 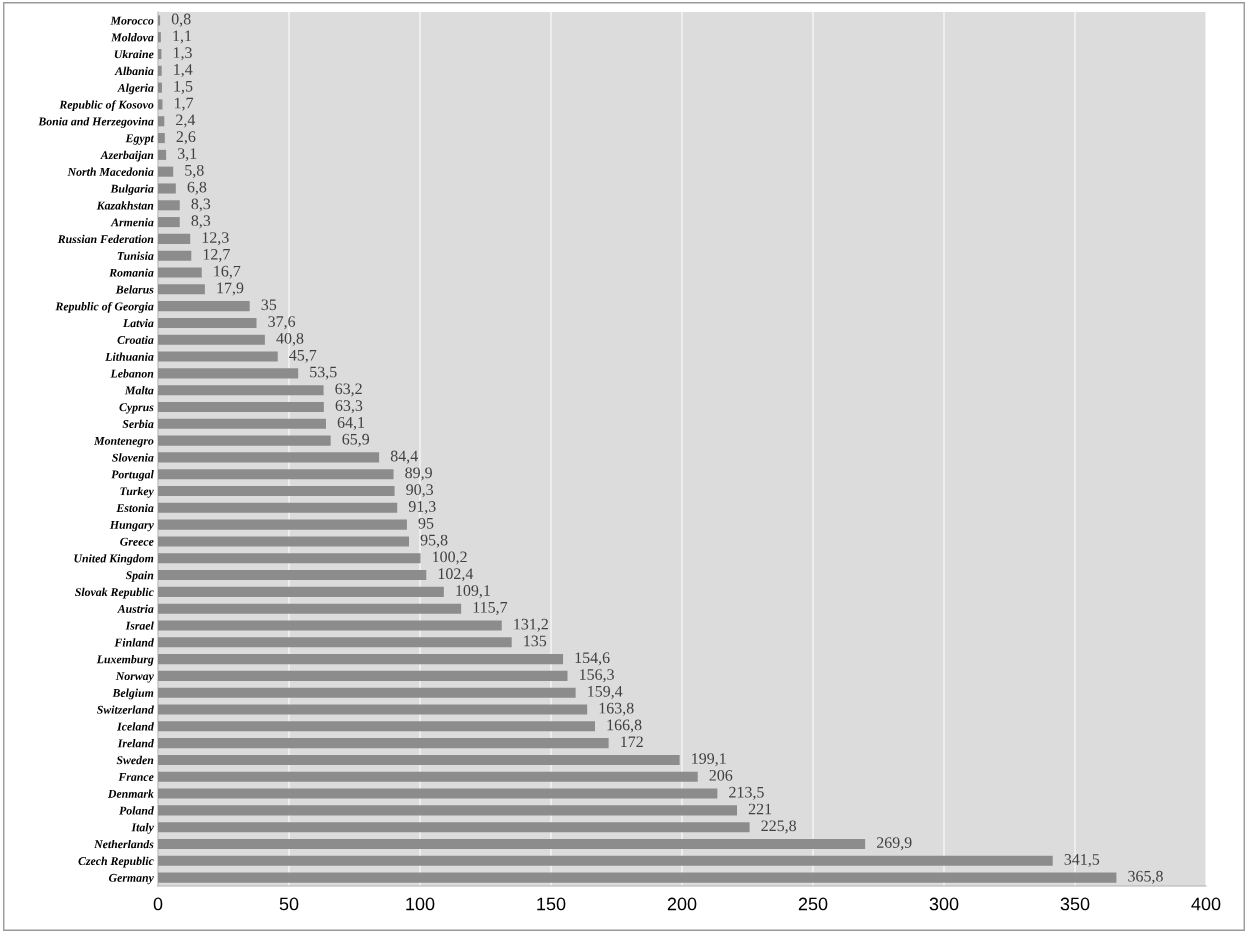 I want to click on y-tick-label: Finland, so click(x=134, y=642).